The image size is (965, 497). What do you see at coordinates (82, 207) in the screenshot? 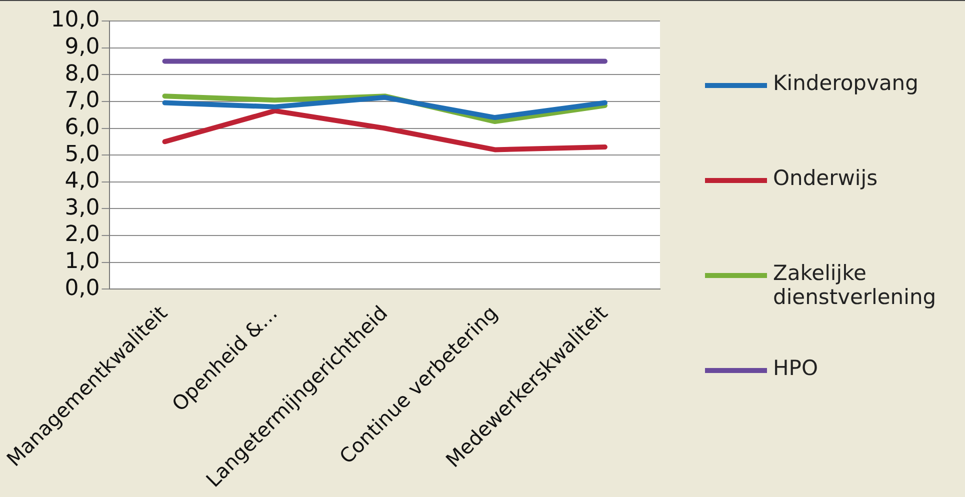
I see `y-tick-label: 3,0` at bounding box center [82, 207].